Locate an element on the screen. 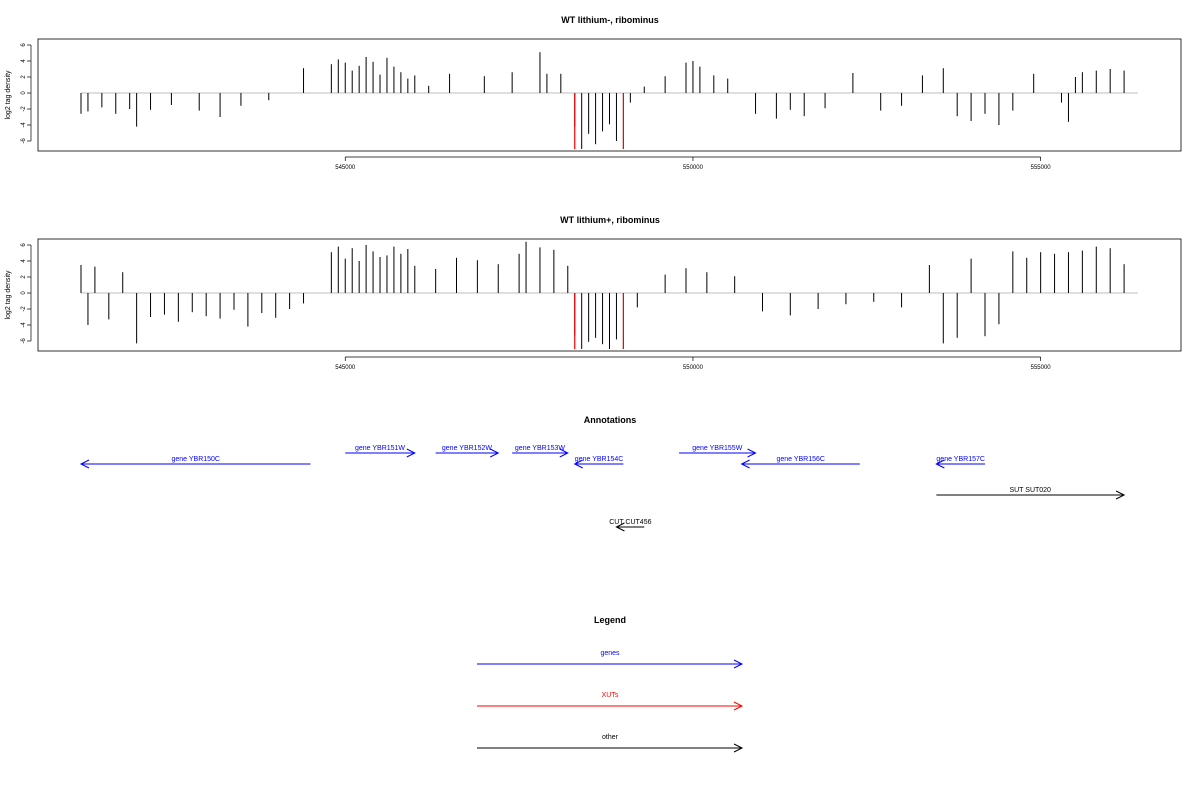 The image size is (1200, 800). legend-entry: XUTs is located at coordinates (610, 701).